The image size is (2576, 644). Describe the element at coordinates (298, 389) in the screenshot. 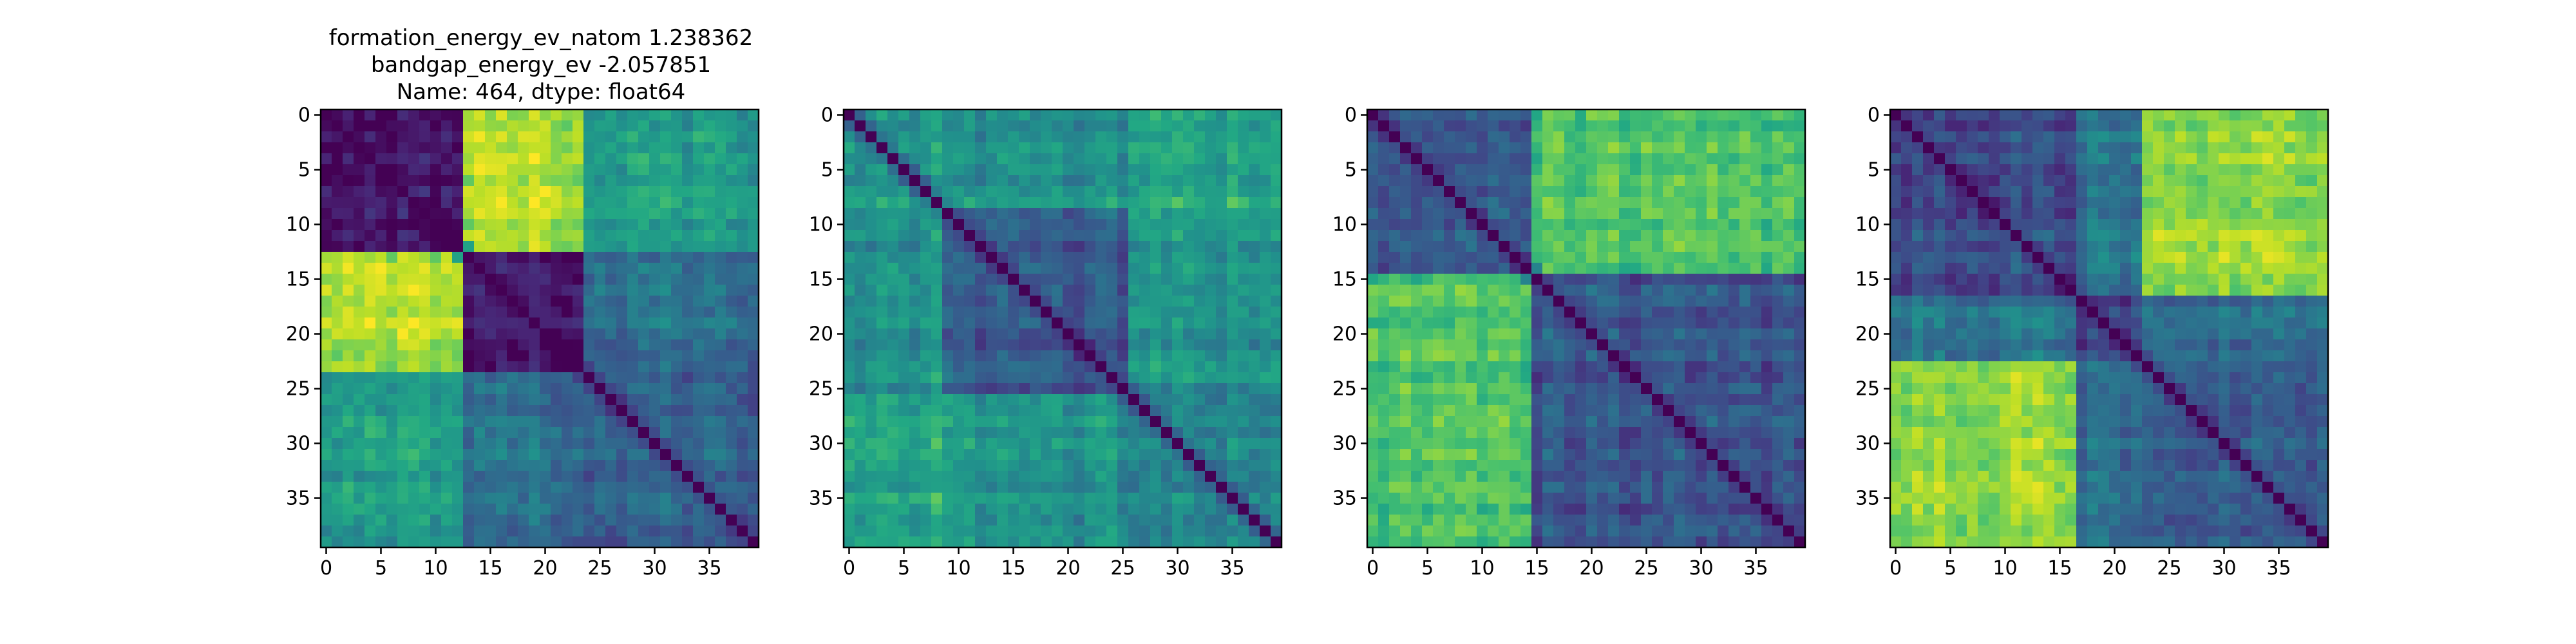

I see `y-tick-label: 25` at that location.